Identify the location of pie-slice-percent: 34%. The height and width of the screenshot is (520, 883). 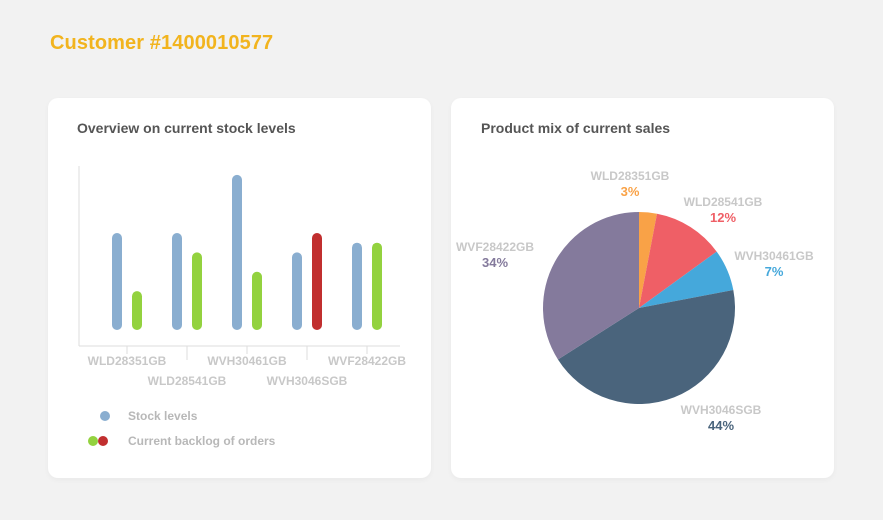
(495, 262).